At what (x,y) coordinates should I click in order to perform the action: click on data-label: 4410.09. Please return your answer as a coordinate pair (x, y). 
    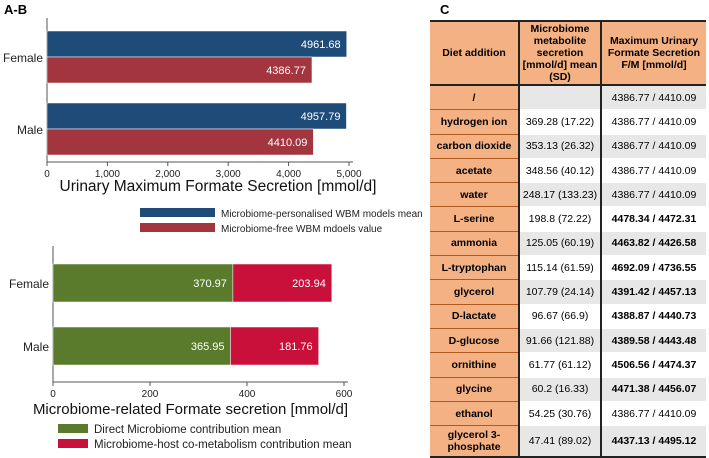
    Looking at the image, I should click on (288, 143).